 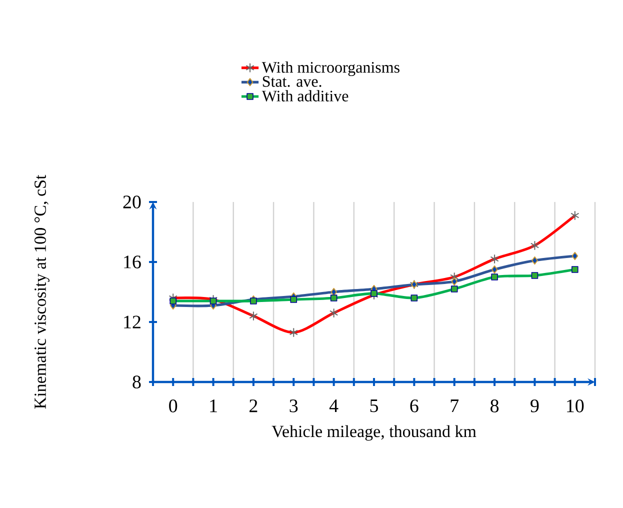 I want to click on x-tick-label: 0, so click(x=173, y=406).